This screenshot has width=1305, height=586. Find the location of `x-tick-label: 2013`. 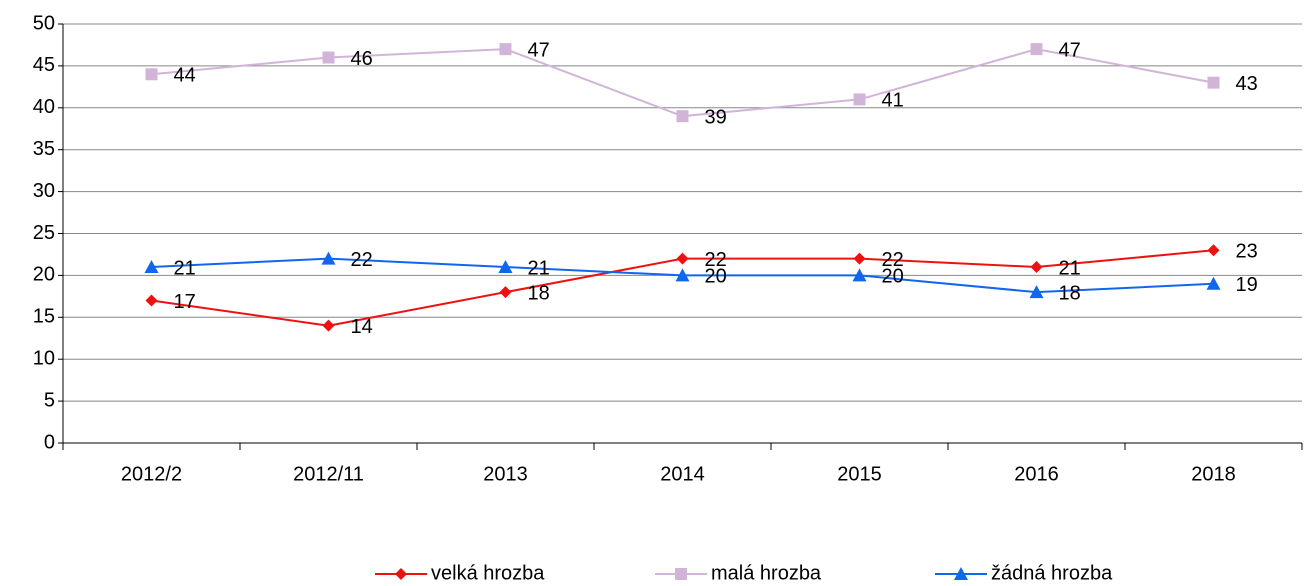

x-tick-label: 2013 is located at coordinates (505, 474).